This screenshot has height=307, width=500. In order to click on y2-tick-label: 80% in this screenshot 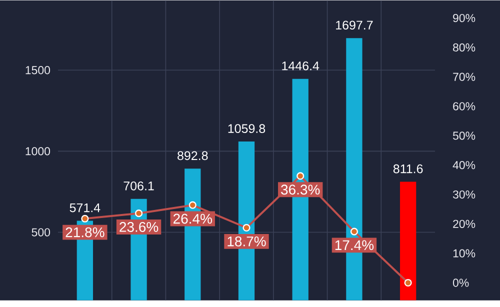, I will do `click(464, 47)`.